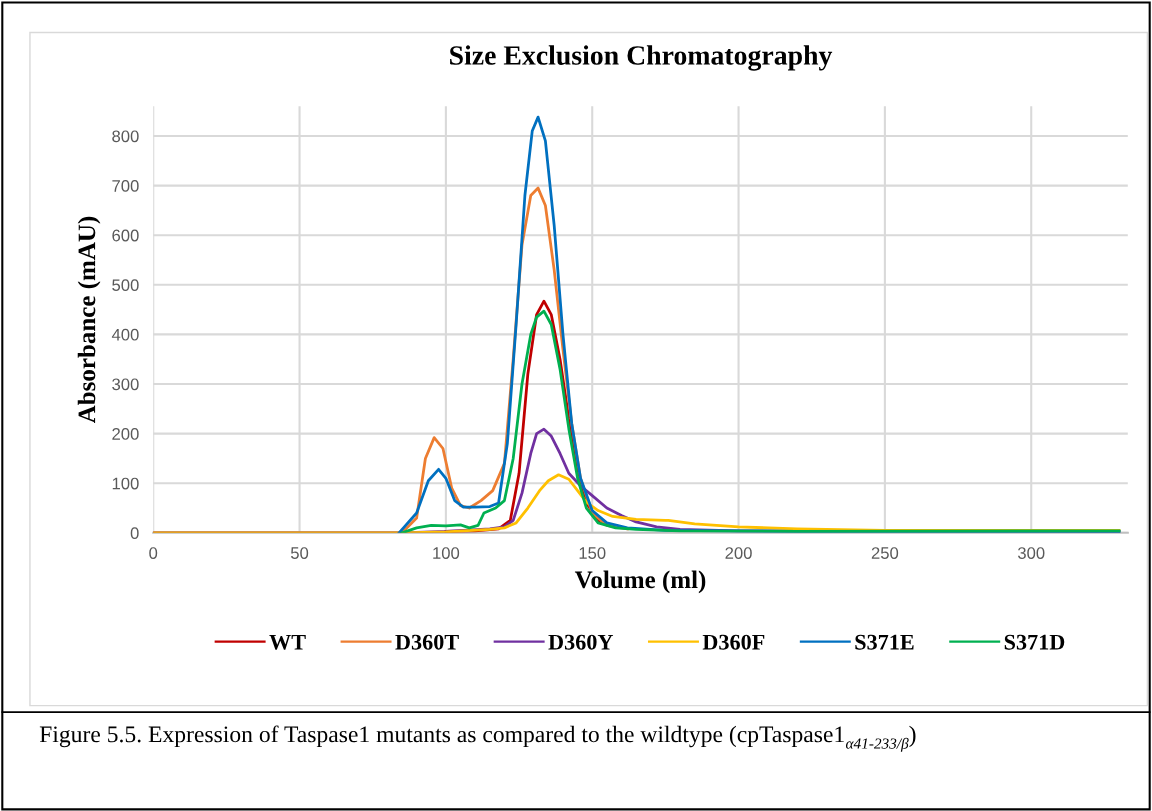  What do you see at coordinates (89, 320) in the screenshot?
I see `y-axis-title: Absorbance (mAU)` at bounding box center [89, 320].